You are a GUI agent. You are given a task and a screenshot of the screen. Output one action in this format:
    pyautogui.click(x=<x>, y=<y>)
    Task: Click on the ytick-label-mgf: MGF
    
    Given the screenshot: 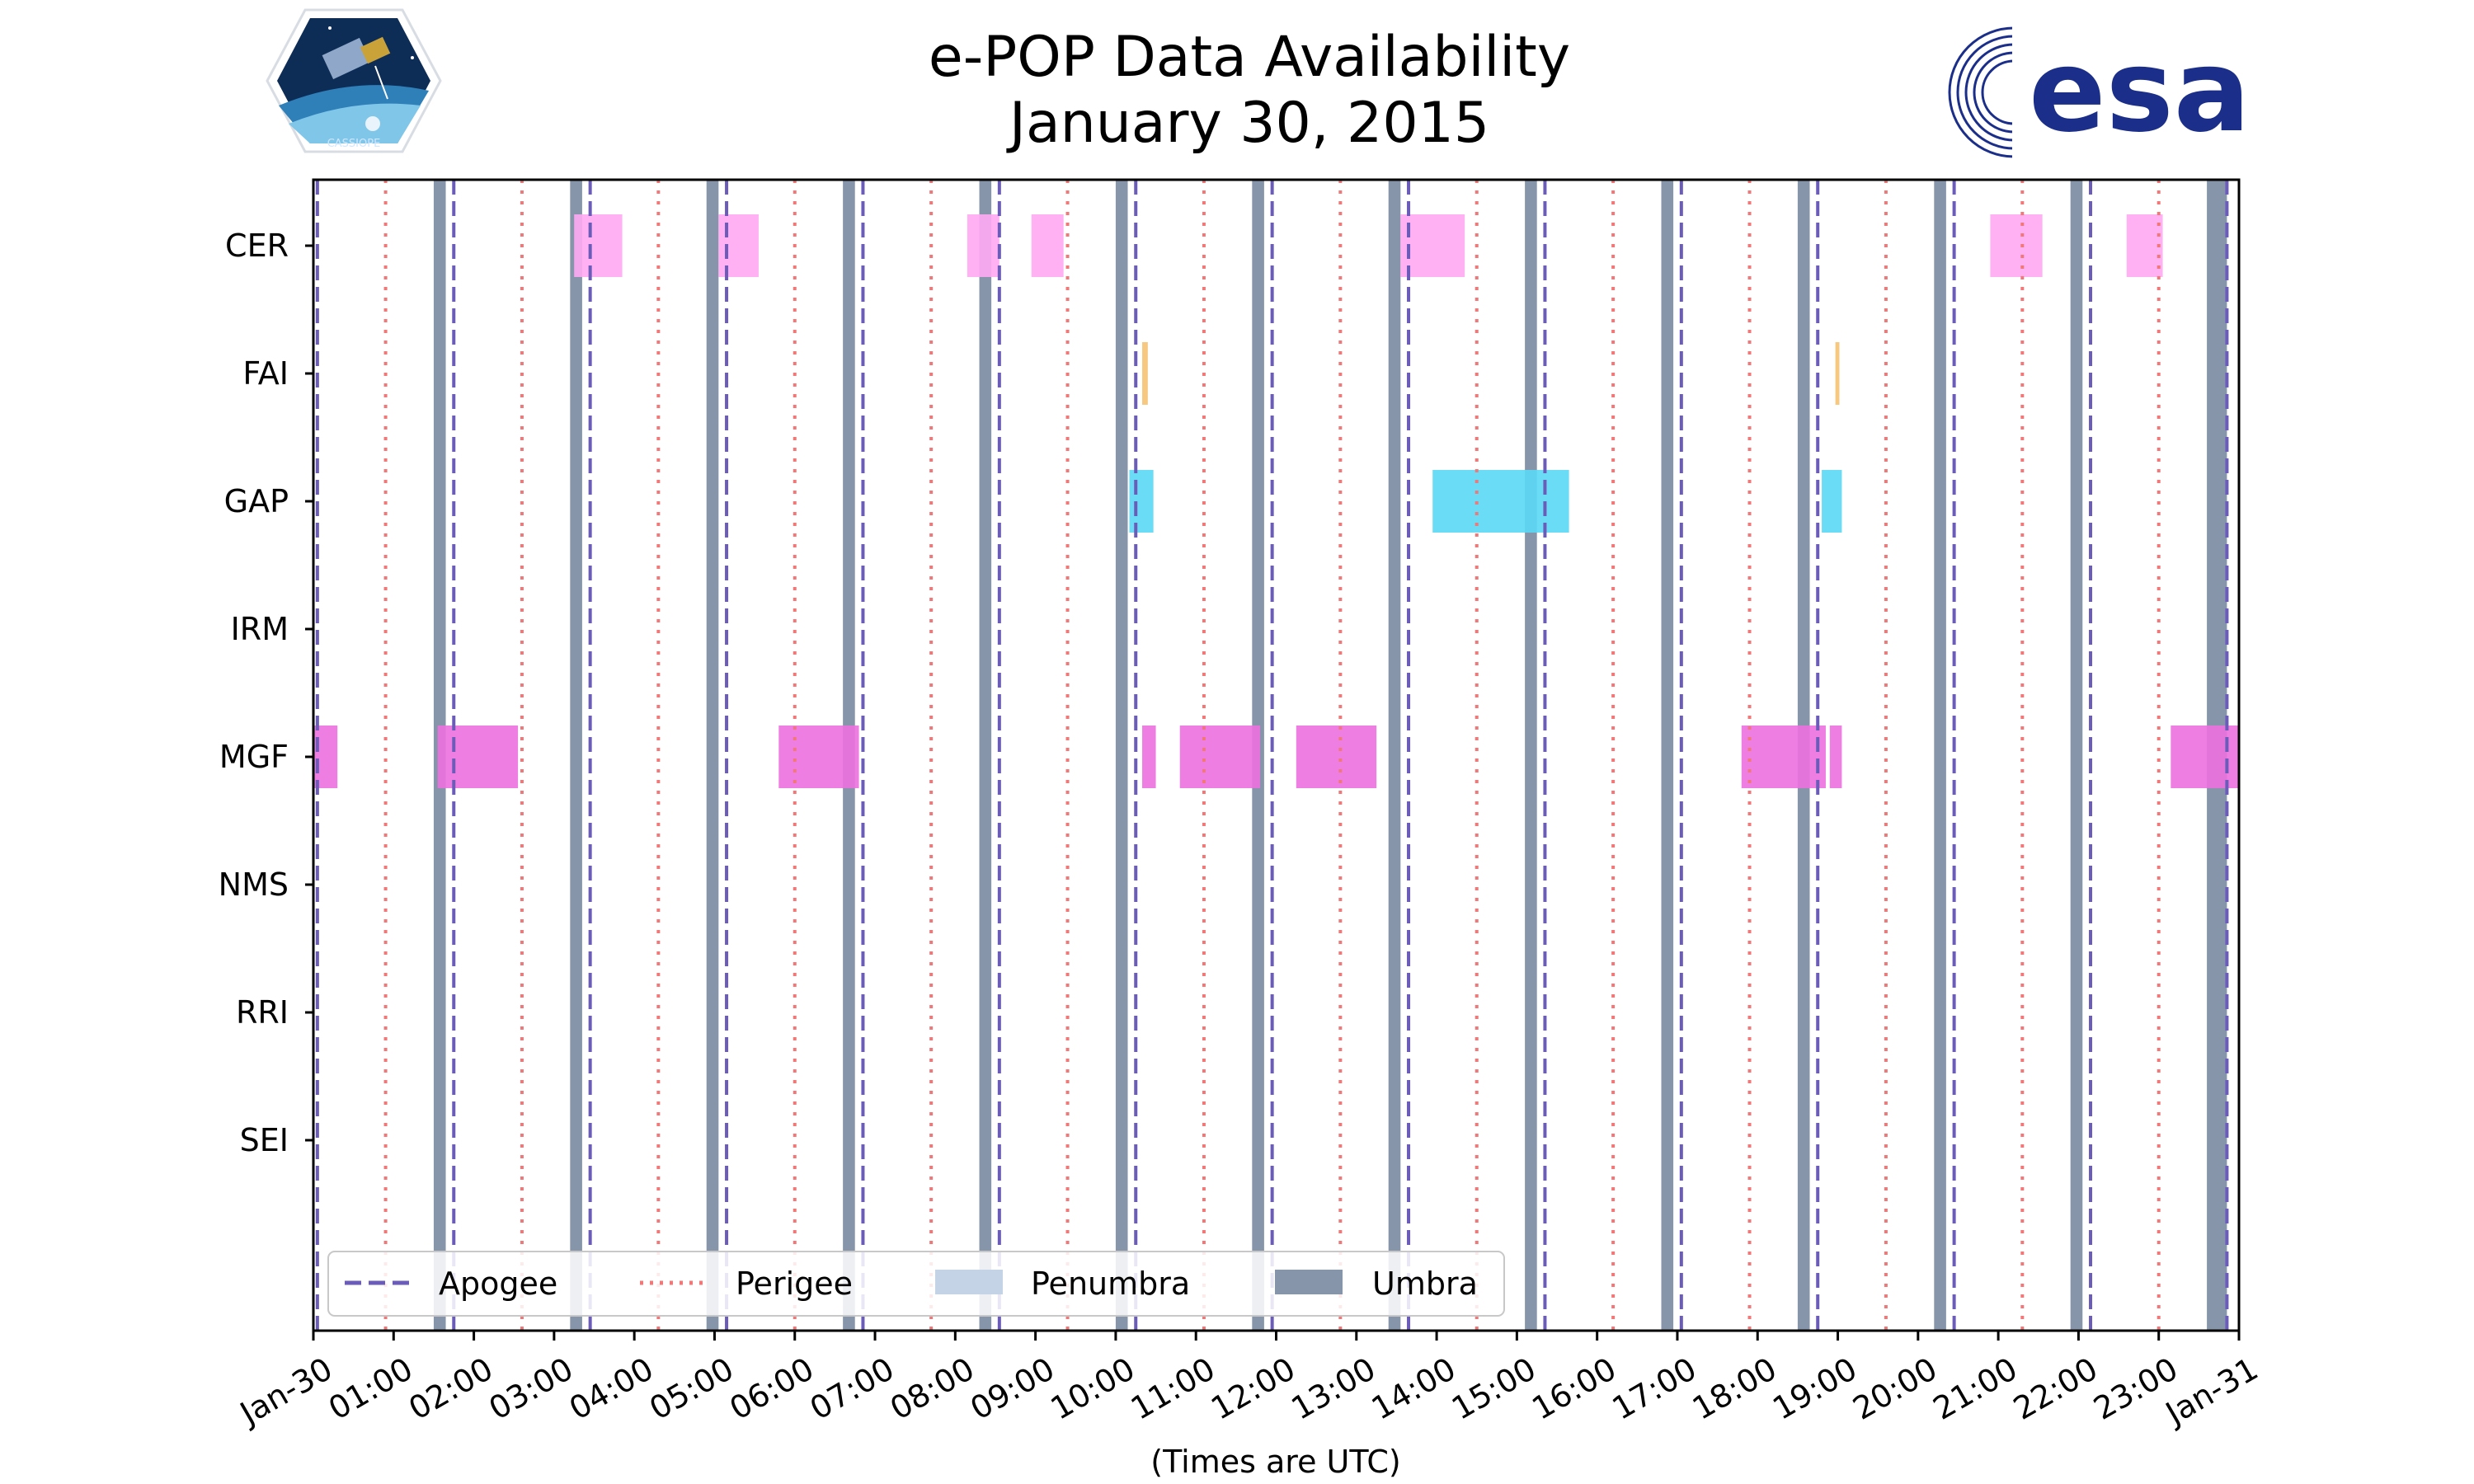 What is the action you would take?
    pyautogui.click(x=254, y=757)
    